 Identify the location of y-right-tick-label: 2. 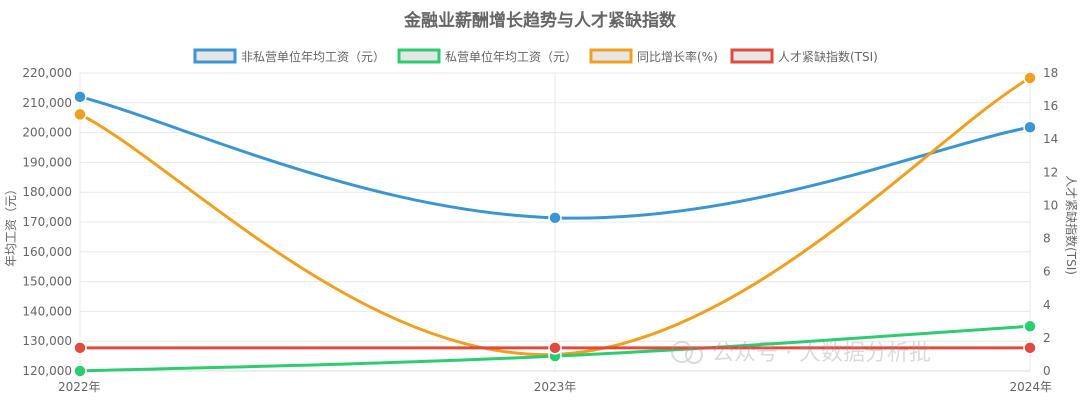
(1047, 338).